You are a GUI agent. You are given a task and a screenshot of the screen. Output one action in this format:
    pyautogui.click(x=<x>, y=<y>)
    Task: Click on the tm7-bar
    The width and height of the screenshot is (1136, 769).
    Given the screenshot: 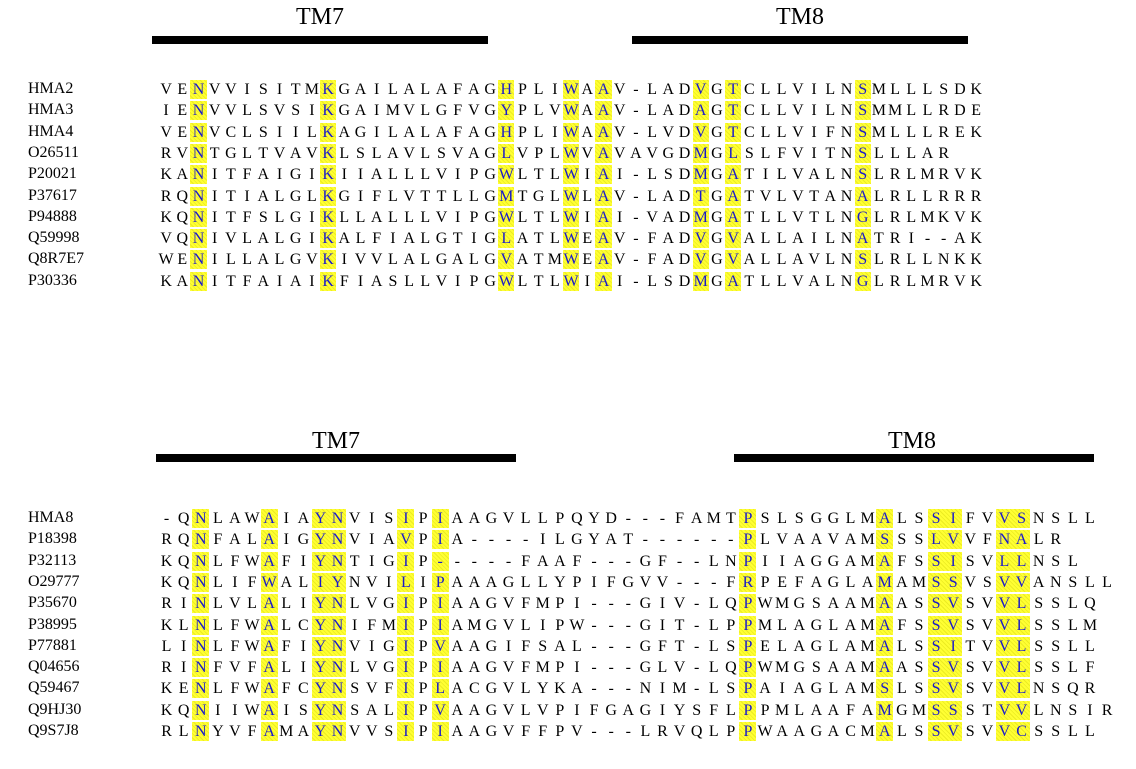 What is the action you would take?
    pyautogui.click(x=336, y=458)
    